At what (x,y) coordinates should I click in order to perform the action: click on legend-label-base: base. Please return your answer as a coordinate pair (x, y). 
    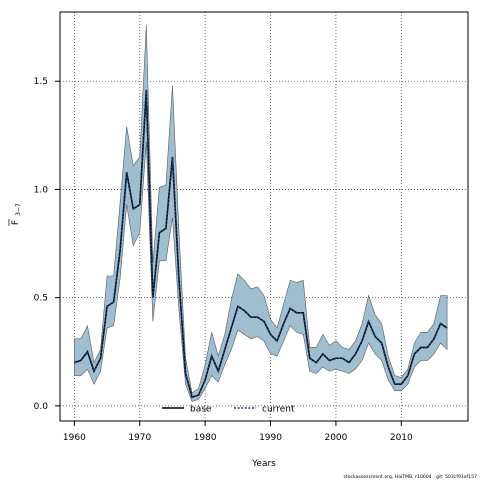
    Looking at the image, I should click on (201, 410).